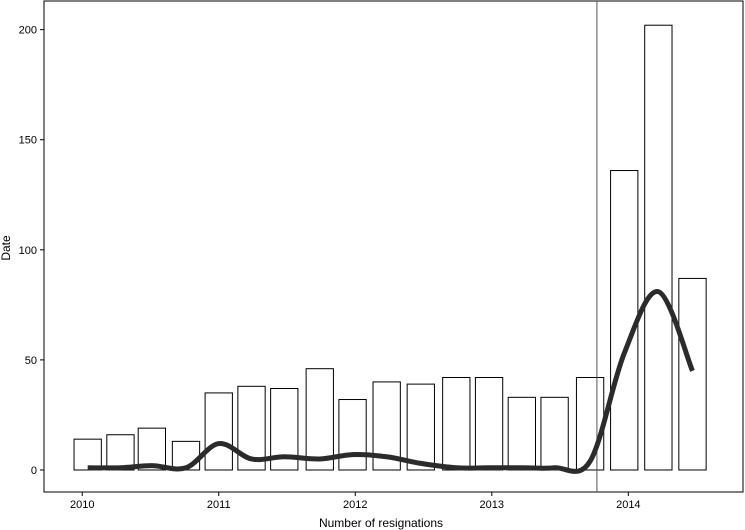 This screenshot has height=530, width=745. What do you see at coordinates (381, 523) in the screenshot?
I see `x-axis-label: Number of resignations` at bounding box center [381, 523].